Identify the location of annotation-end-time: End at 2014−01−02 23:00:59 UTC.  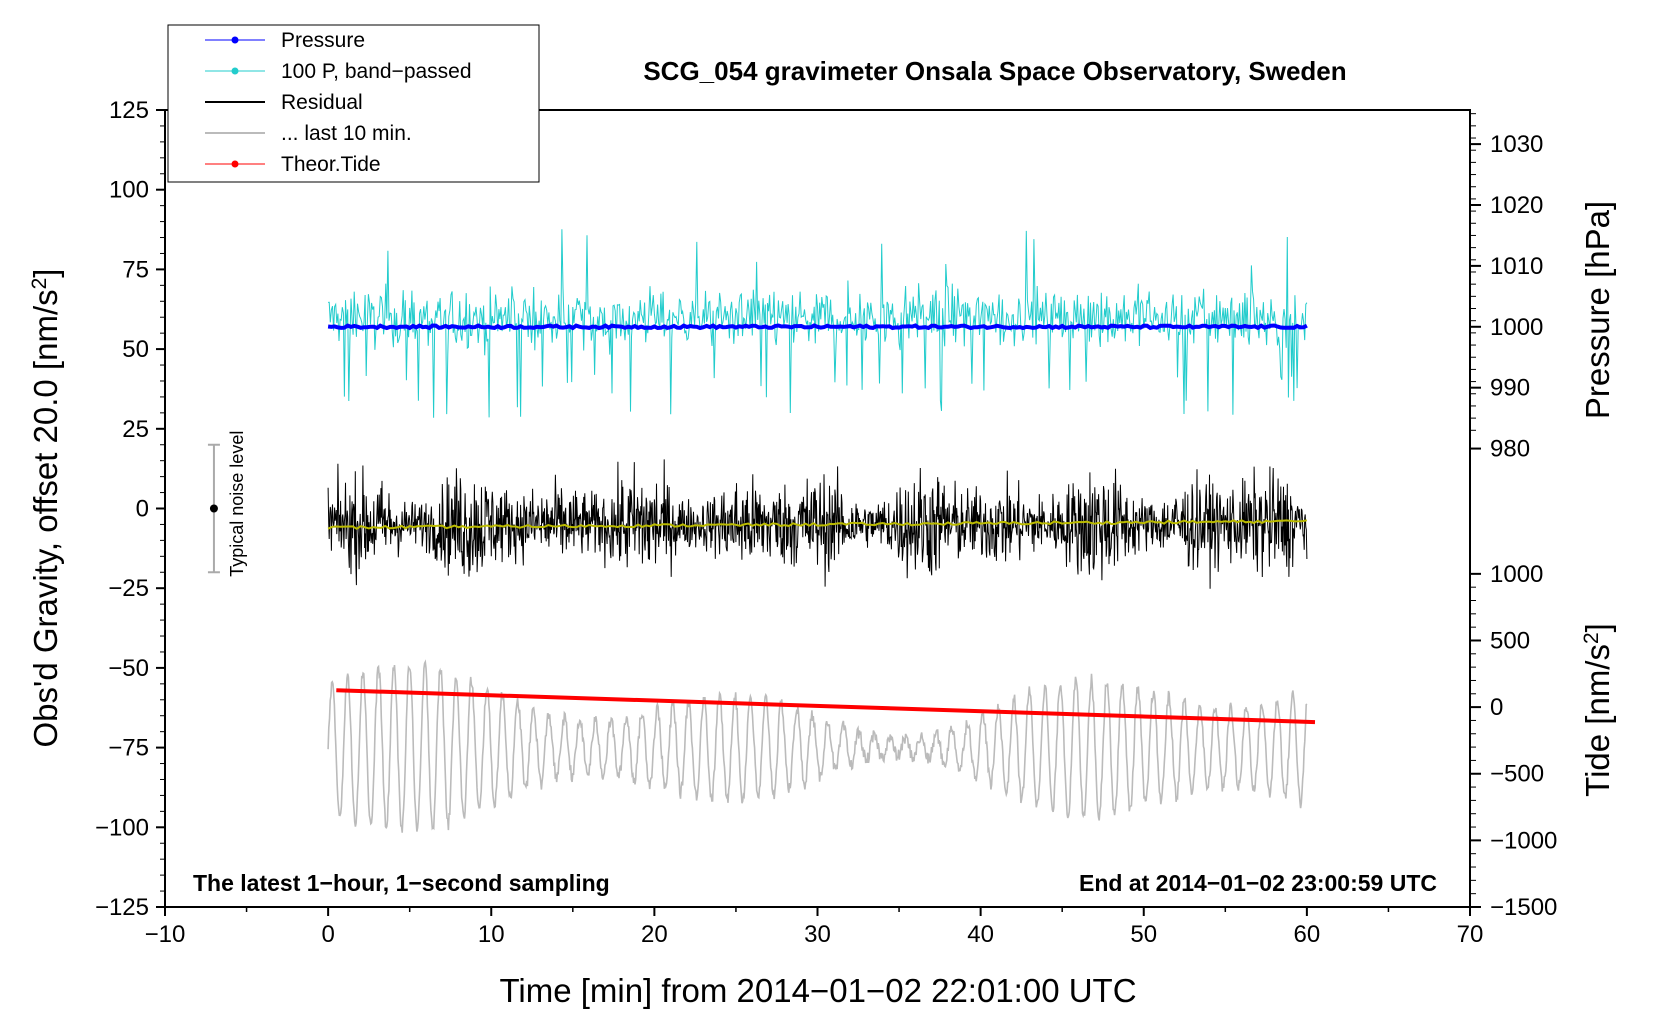
(1258, 883).